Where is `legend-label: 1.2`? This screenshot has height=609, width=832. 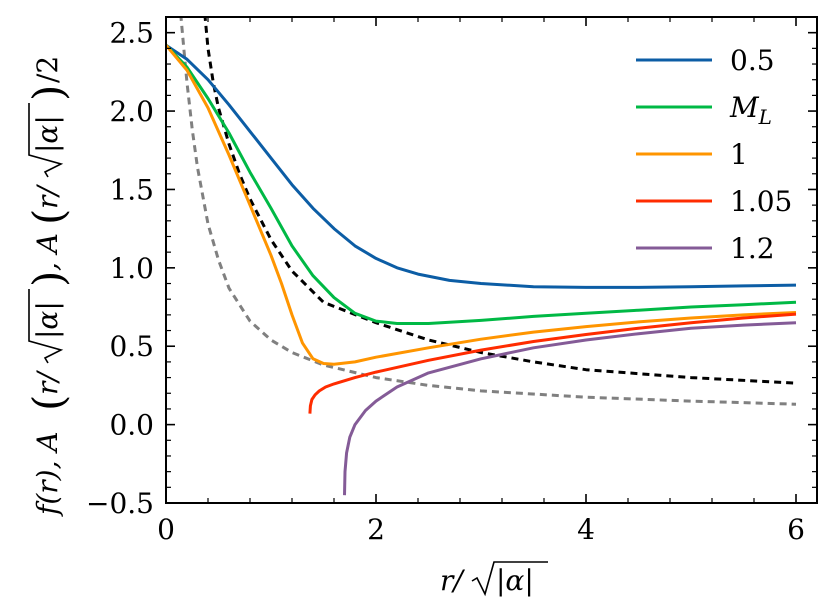
legend-label: 1.2 is located at coordinates (752, 248).